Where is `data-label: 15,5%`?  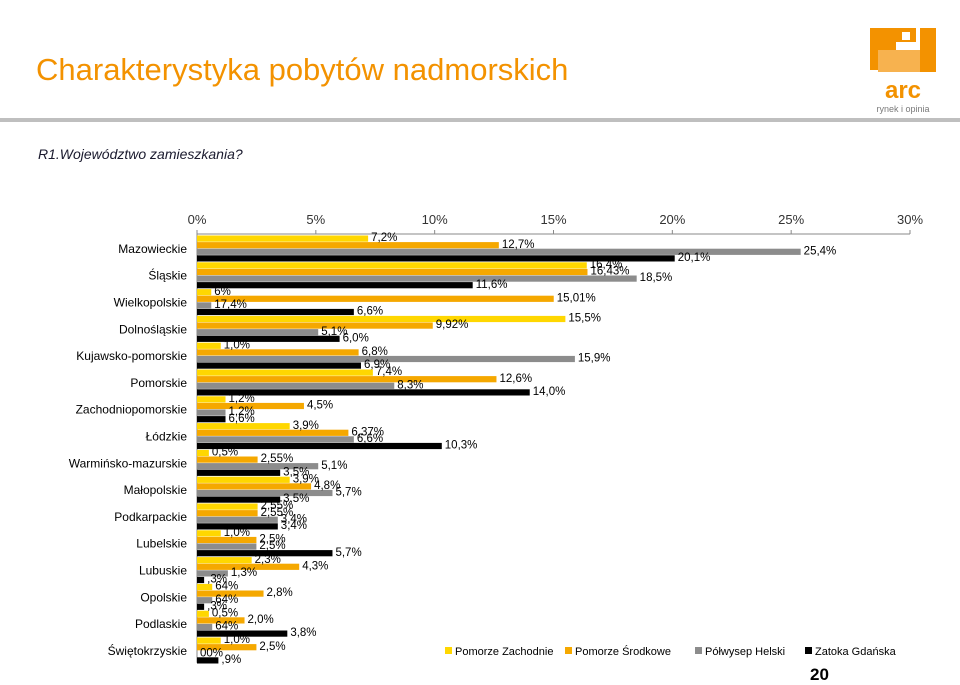 data-label: 15,5% is located at coordinates (584, 319).